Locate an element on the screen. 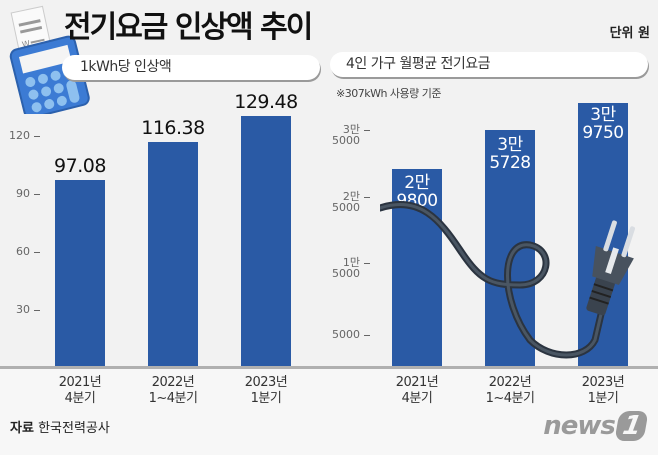  y-tick: 120 is located at coordinates (22, 135).